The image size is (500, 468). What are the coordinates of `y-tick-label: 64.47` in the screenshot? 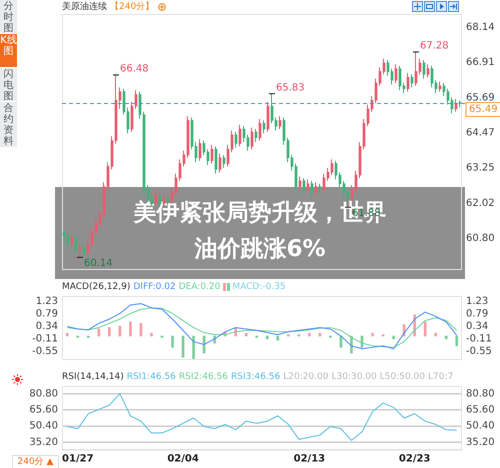 It's located at (480, 132).